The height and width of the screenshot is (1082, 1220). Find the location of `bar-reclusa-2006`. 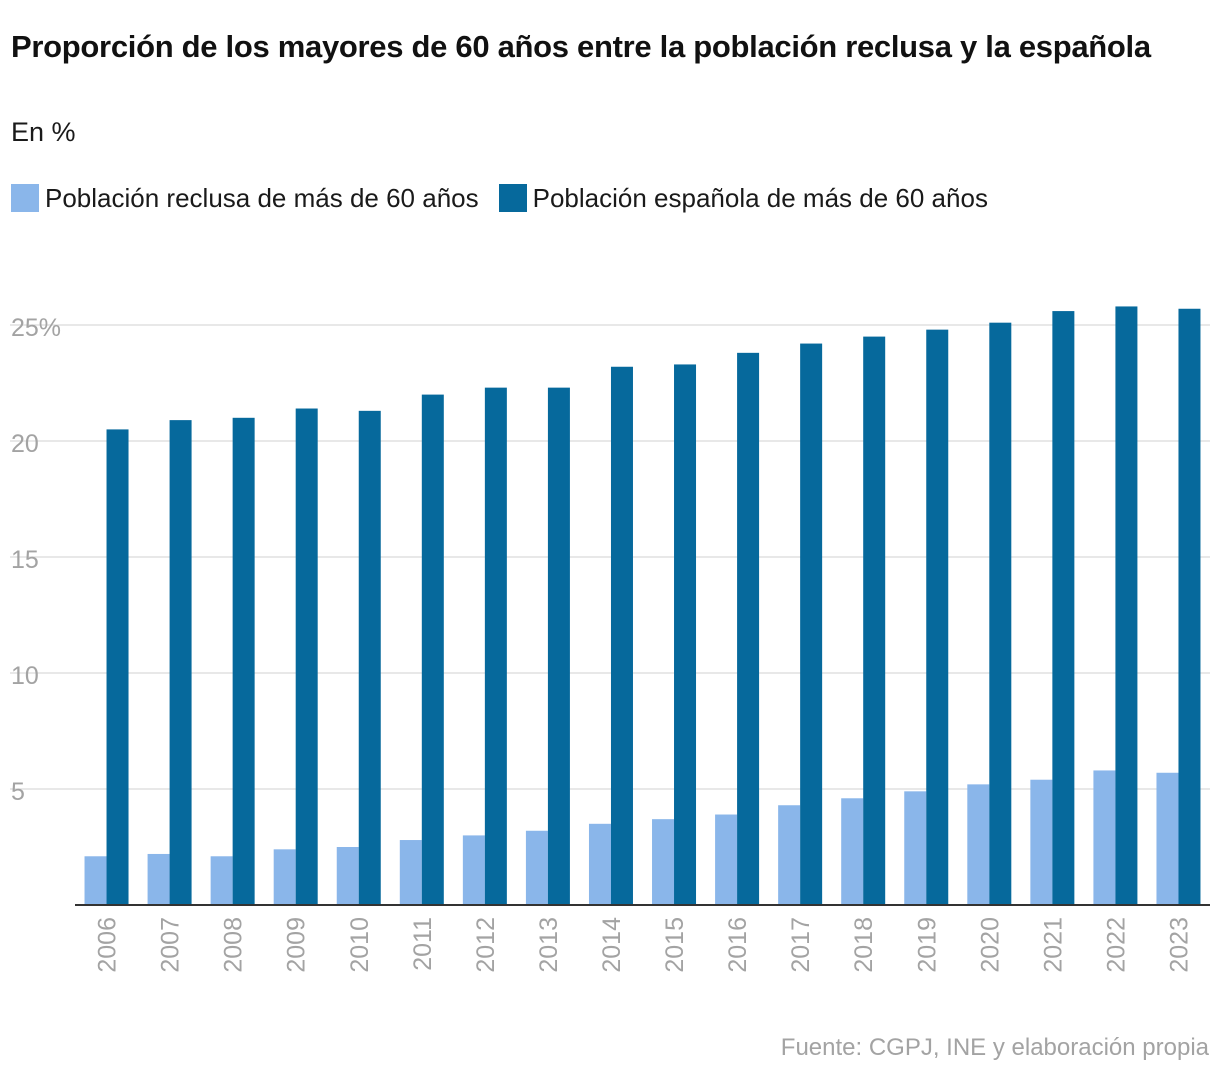

bar-reclusa-2006 is located at coordinates (95, 880).